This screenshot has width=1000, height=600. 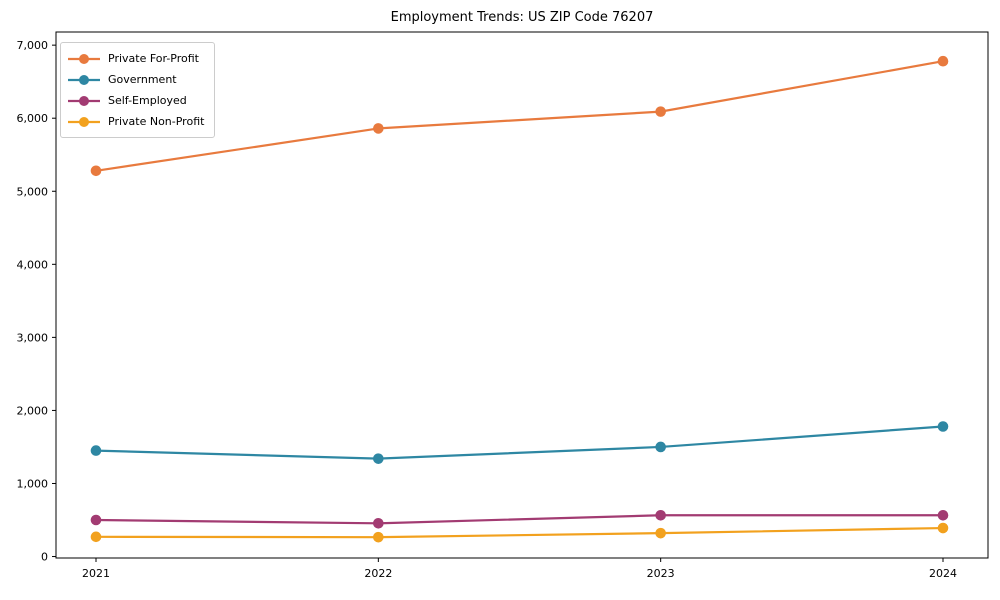 I want to click on legend-entry: Government, so click(x=136, y=79).